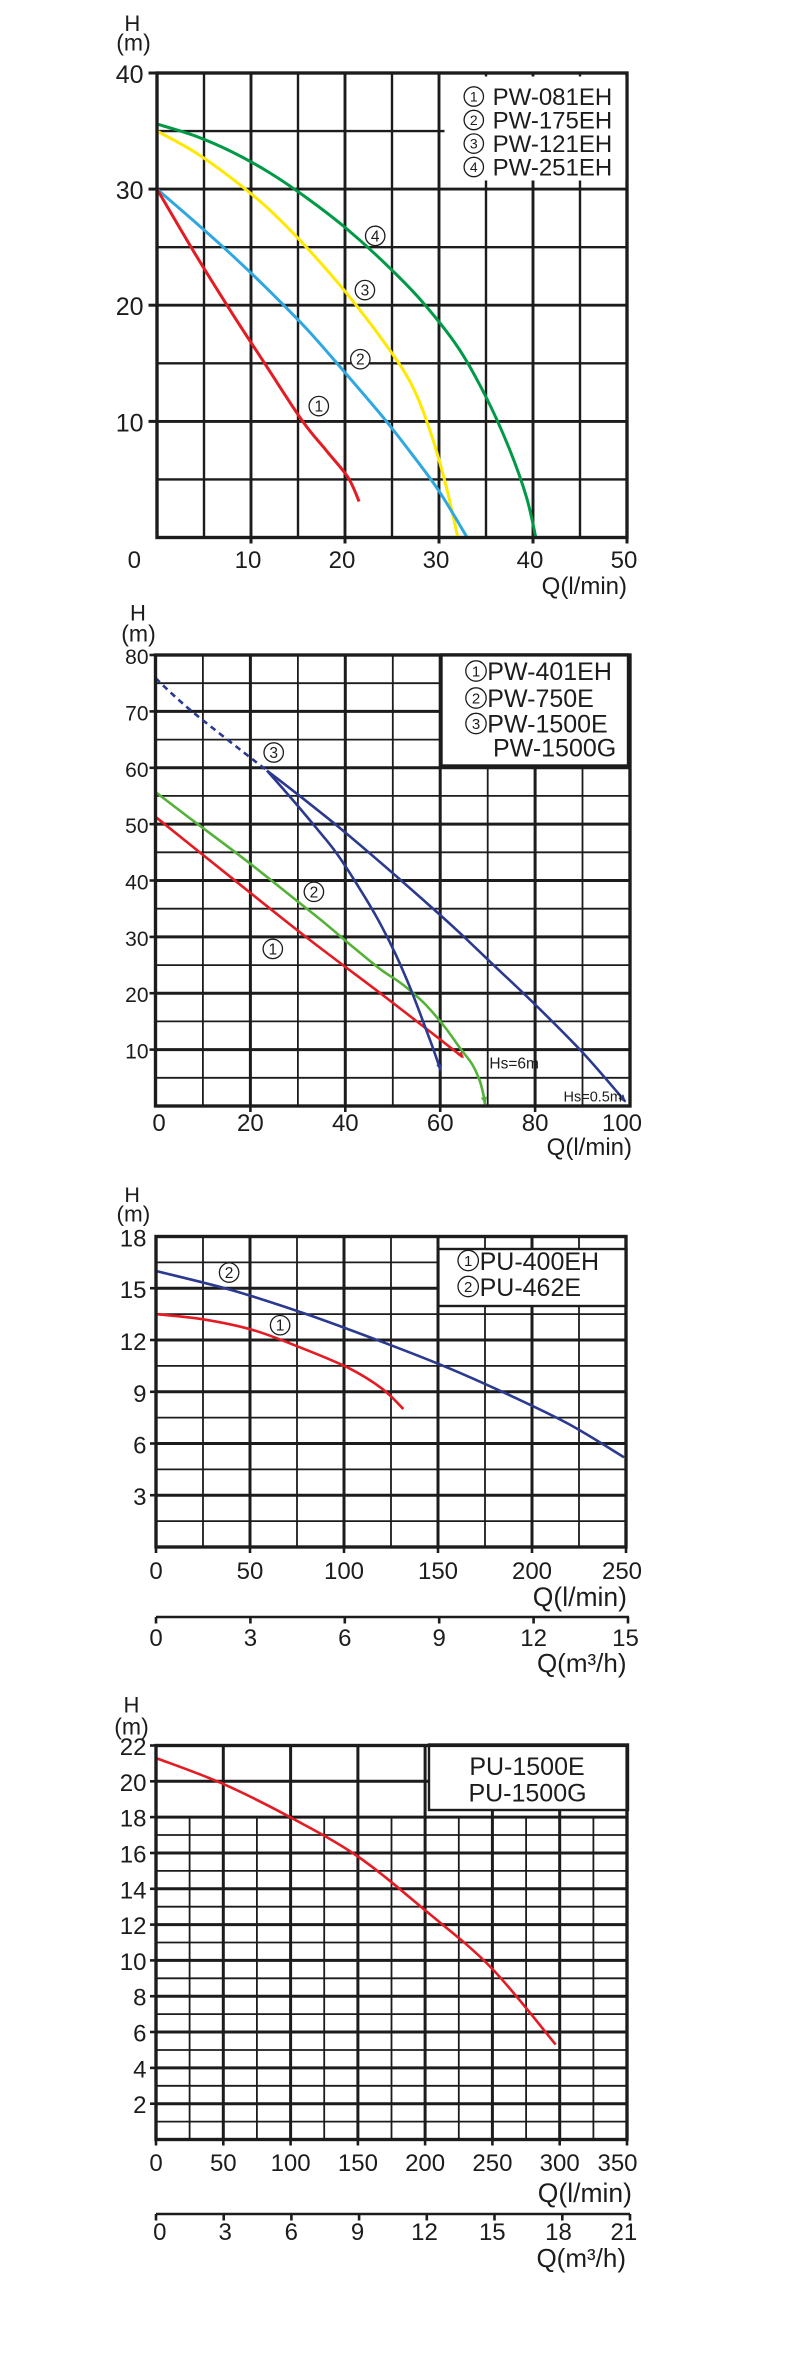  I want to click on svg-text: PW-251EH, so click(553, 167).